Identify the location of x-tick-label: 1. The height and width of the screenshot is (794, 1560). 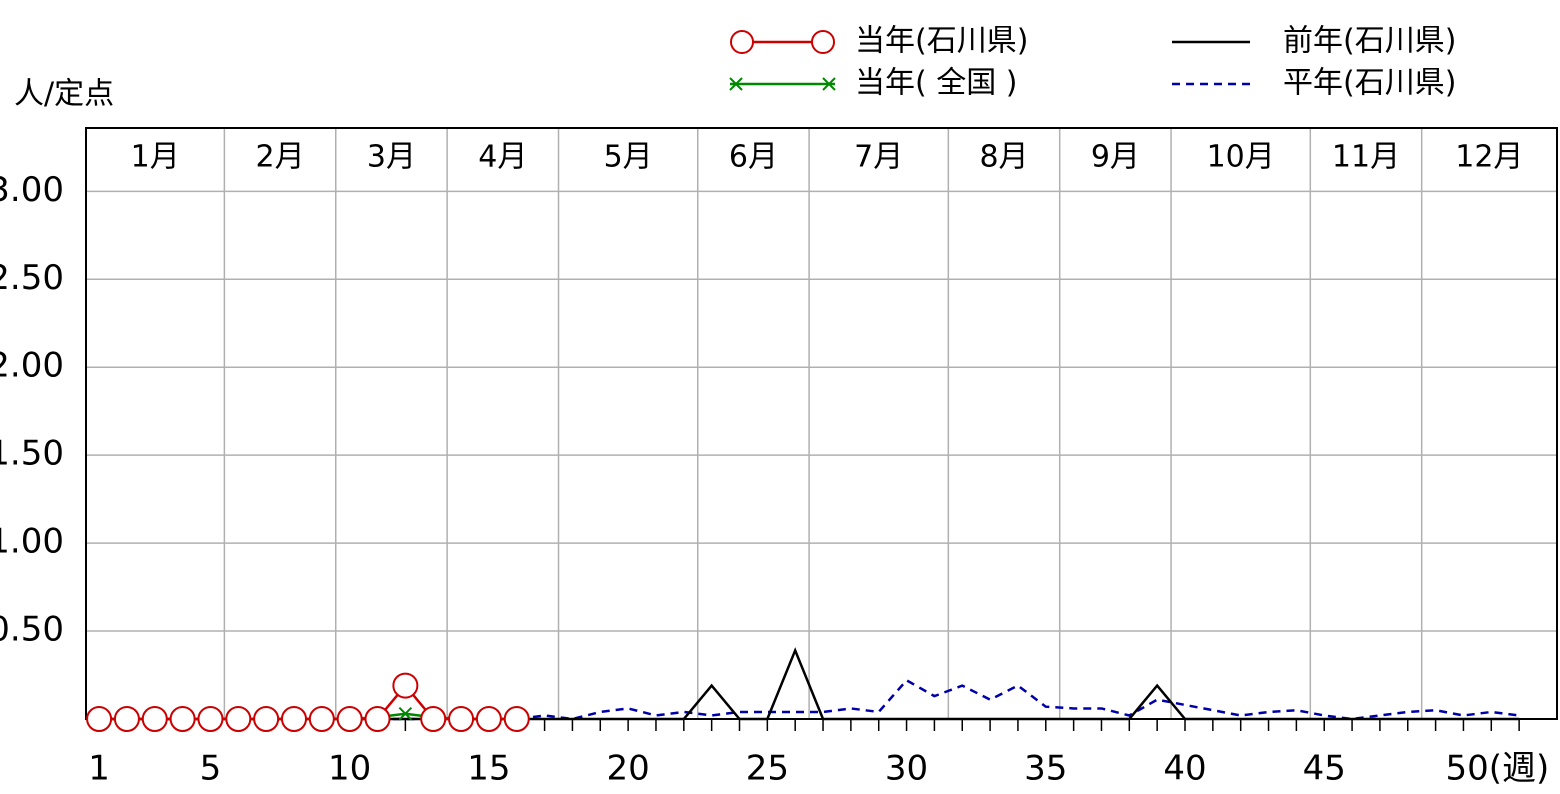
(99, 769).